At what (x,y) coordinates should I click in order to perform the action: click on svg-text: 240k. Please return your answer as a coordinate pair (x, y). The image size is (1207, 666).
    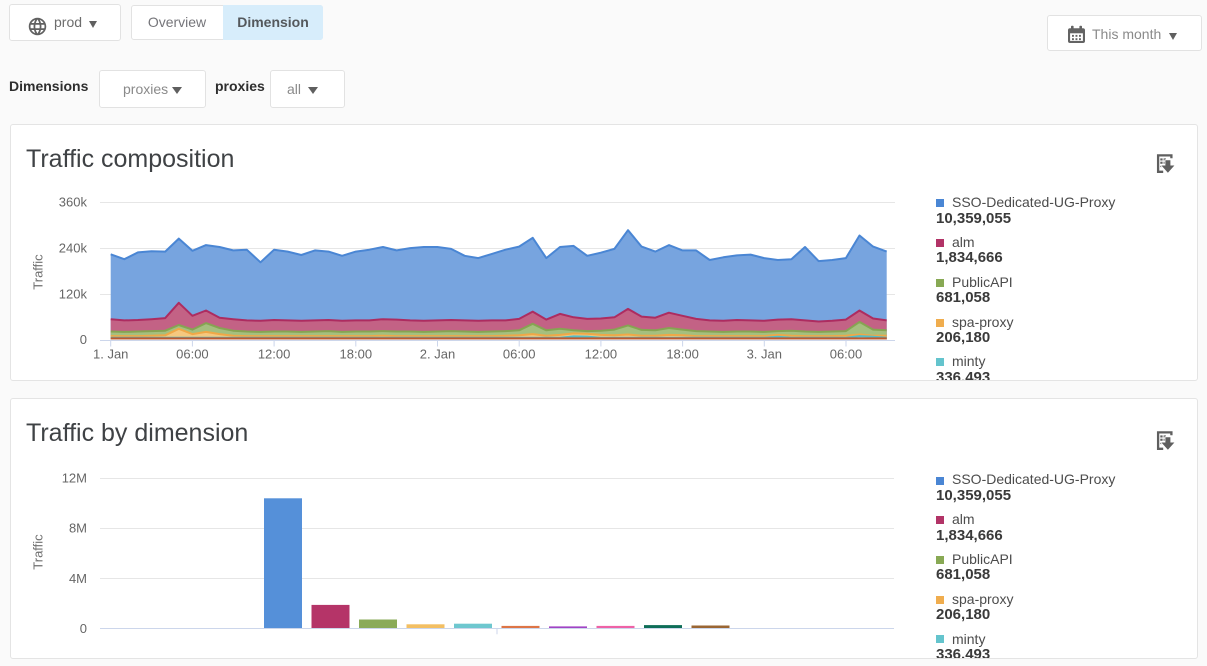
    Looking at the image, I should click on (73, 248).